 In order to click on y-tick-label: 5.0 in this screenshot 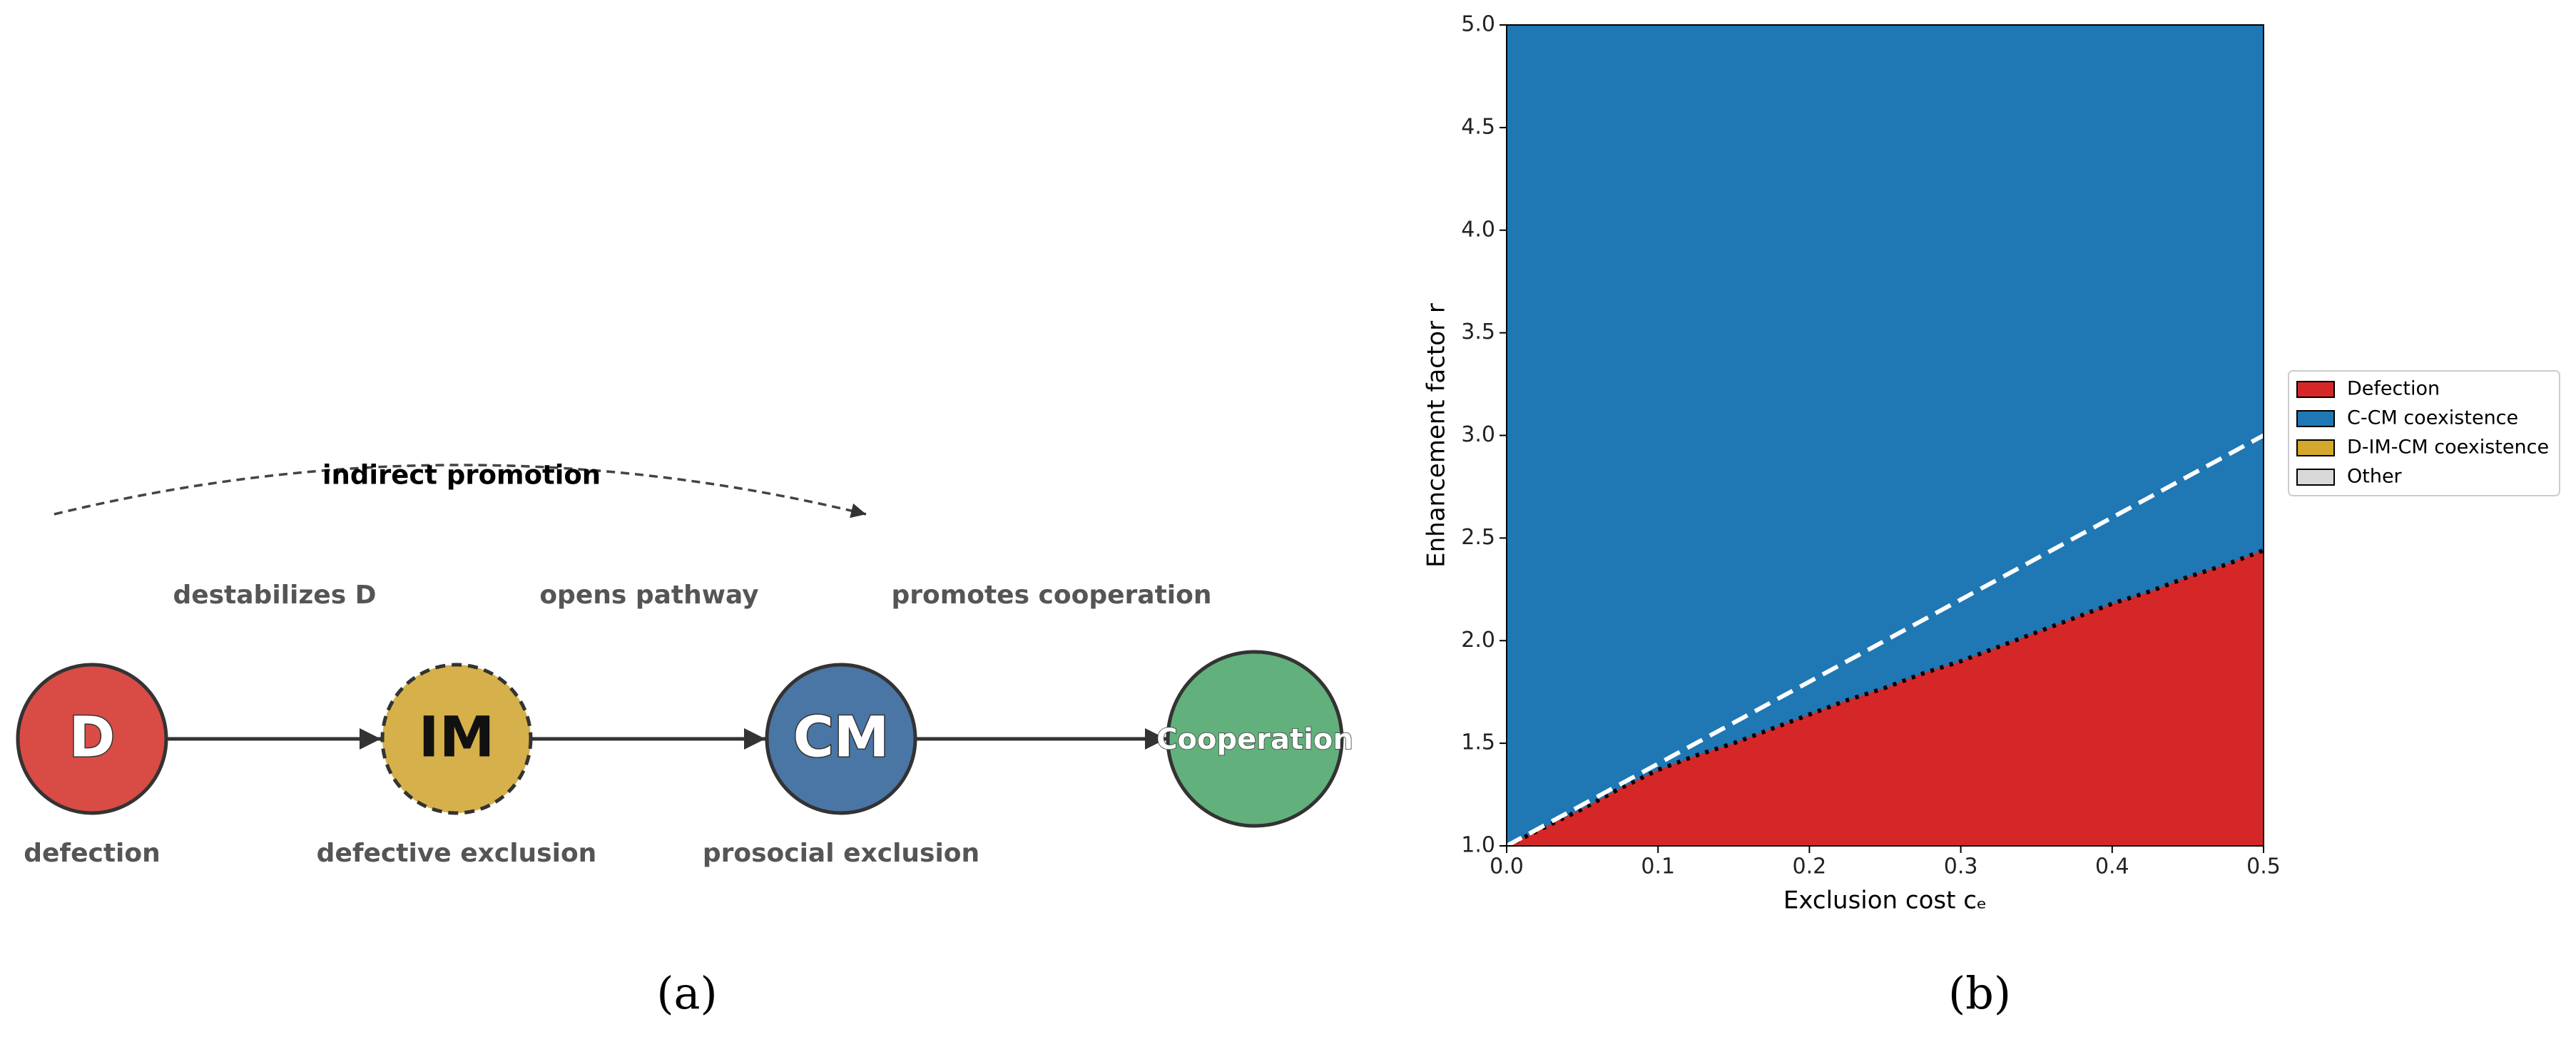, I will do `click(1478, 24)`.